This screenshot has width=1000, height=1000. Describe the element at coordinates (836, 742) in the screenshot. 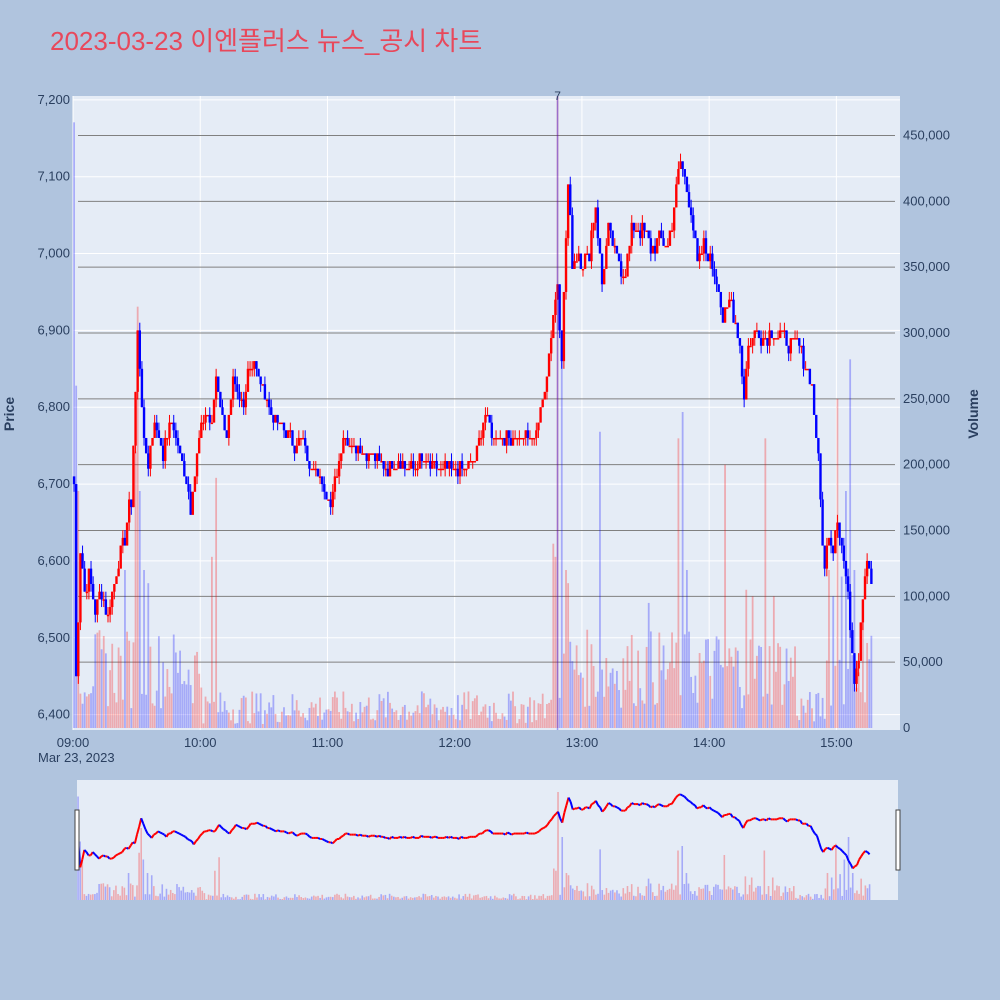

I see `time-tick-label: 15:00` at that location.